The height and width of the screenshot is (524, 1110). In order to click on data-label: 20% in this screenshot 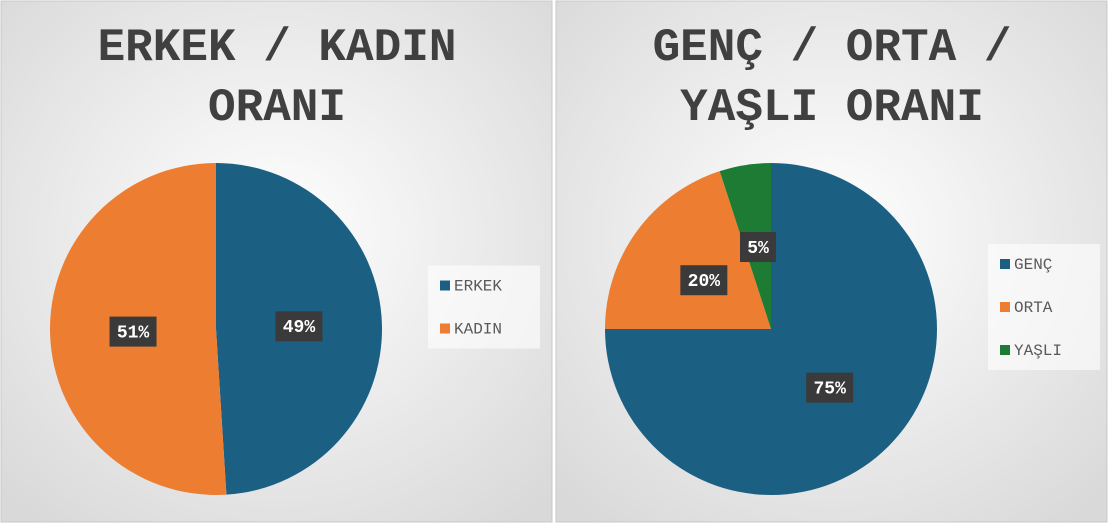, I will do `click(704, 282)`.